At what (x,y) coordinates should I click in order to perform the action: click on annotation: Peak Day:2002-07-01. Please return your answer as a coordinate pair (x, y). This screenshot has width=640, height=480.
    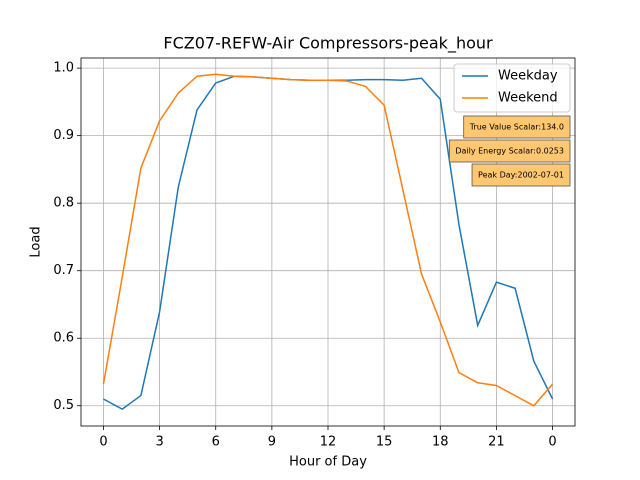
    Looking at the image, I should click on (521, 175).